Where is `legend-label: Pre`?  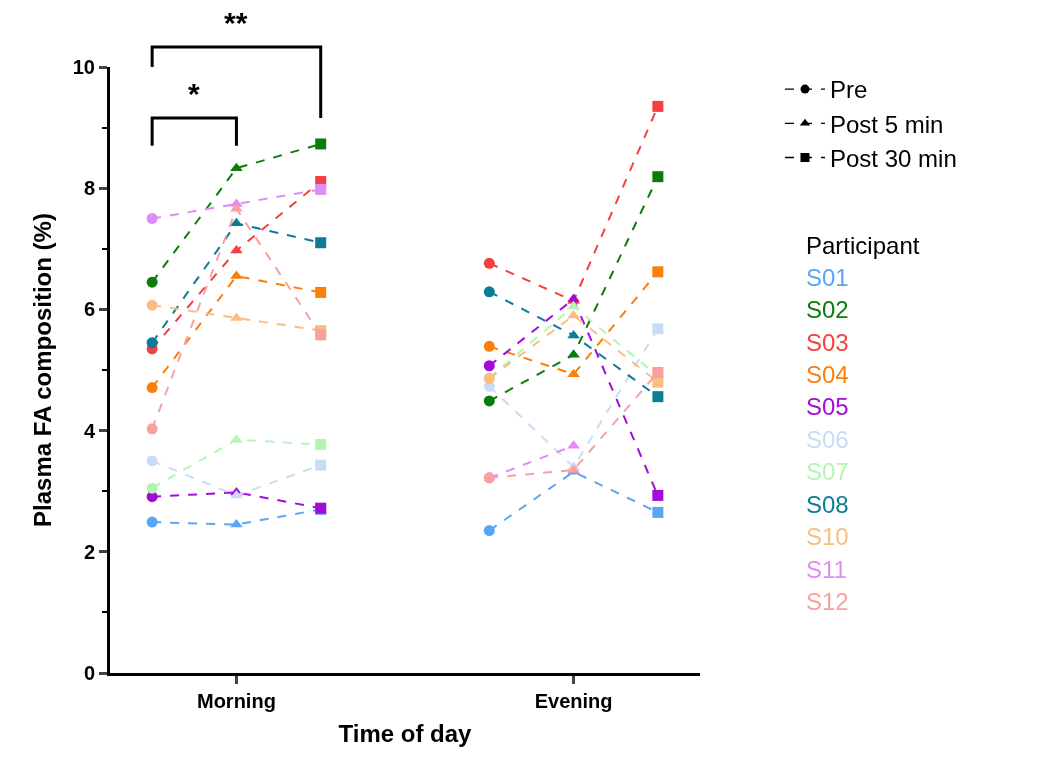
legend-label: Pre is located at coordinates (849, 90).